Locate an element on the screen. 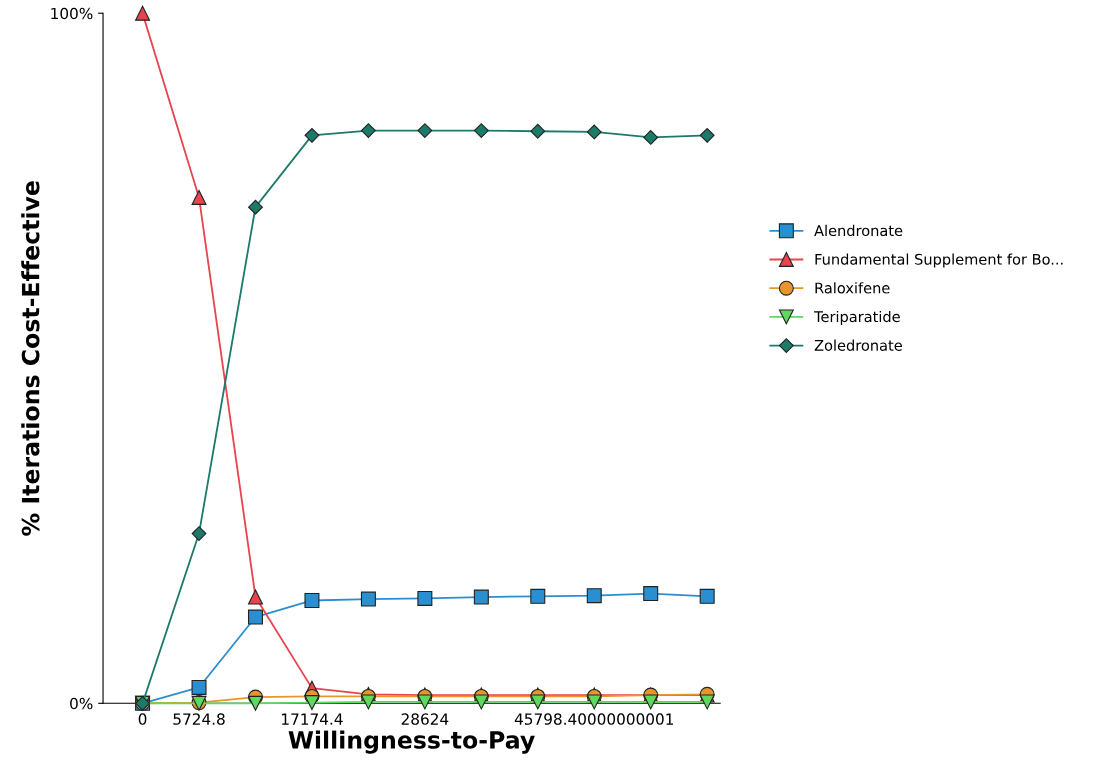 The width and height of the screenshot is (1120, 778). y-tick-label: 0% is located at coordinates (81, 703).